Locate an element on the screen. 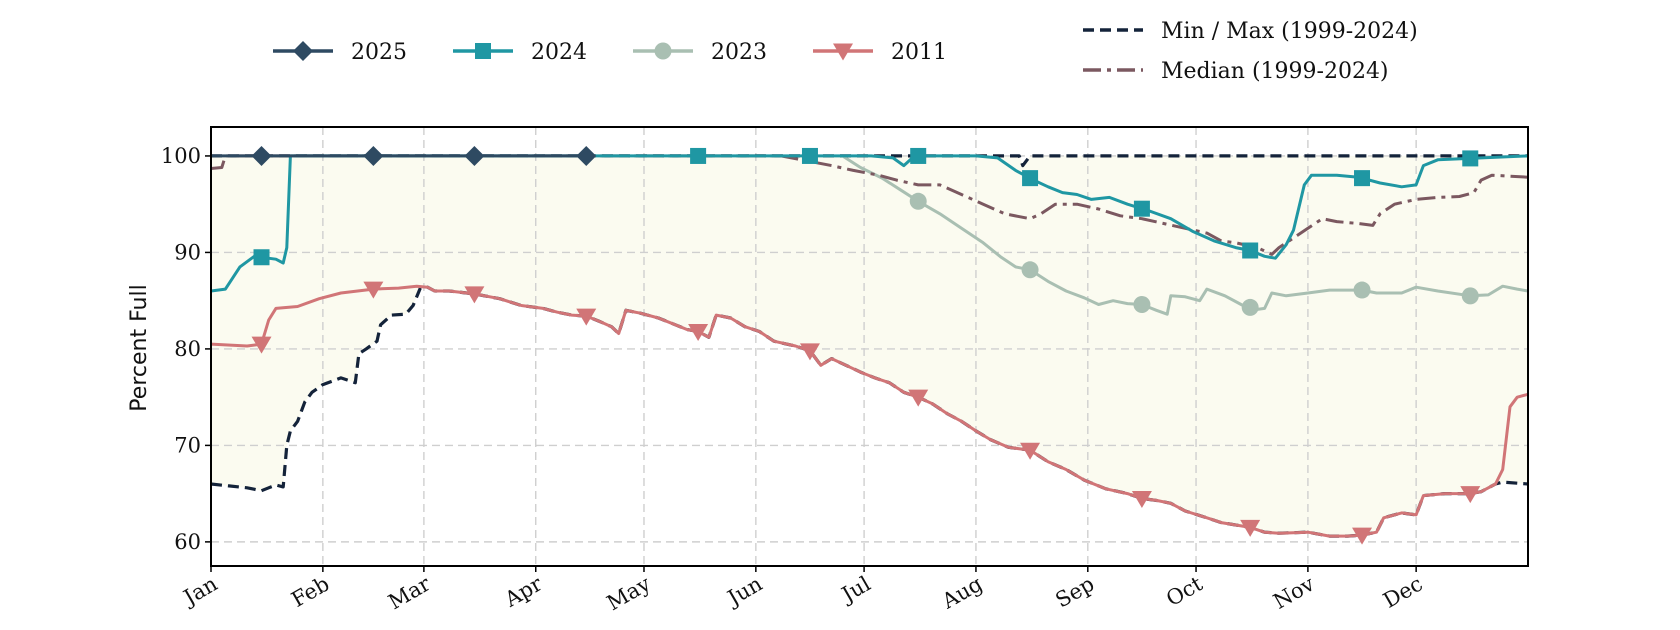 The height and width of the screenshot is (630, 1680). x-tick-label: Feb is located at coordinates (310, 592).